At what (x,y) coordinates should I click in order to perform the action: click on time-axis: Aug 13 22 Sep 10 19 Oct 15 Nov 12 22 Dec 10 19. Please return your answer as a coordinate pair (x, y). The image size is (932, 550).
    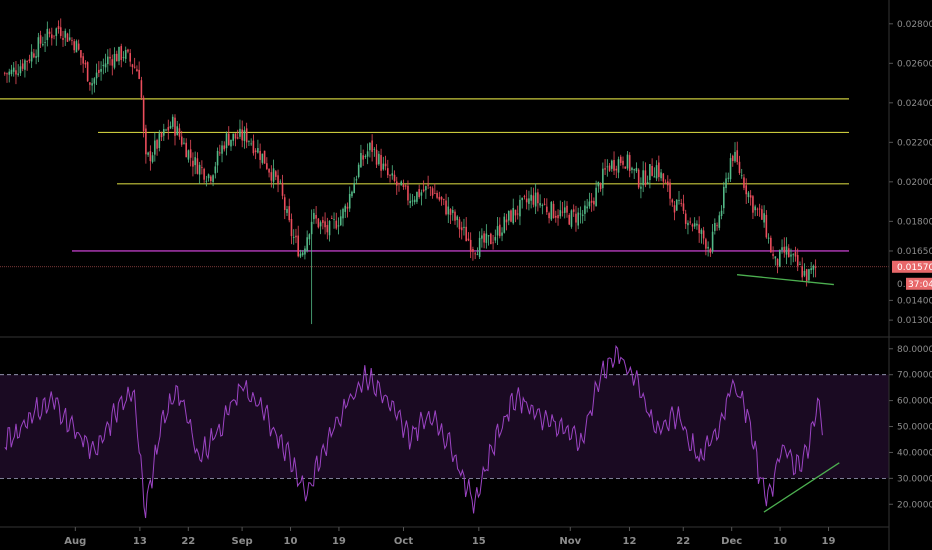
    Looking at the image, I should click on (450, 537).